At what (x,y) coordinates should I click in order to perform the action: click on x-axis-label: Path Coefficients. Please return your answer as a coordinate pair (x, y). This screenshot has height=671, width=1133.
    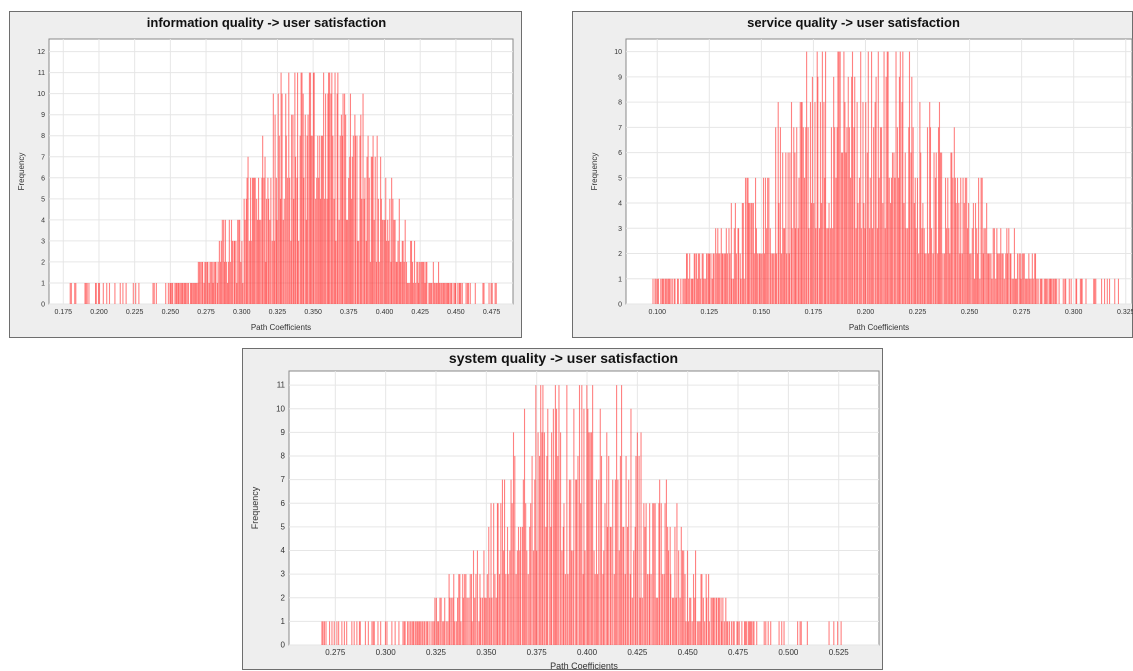
    Looking at the image, I should click on (879, 327).